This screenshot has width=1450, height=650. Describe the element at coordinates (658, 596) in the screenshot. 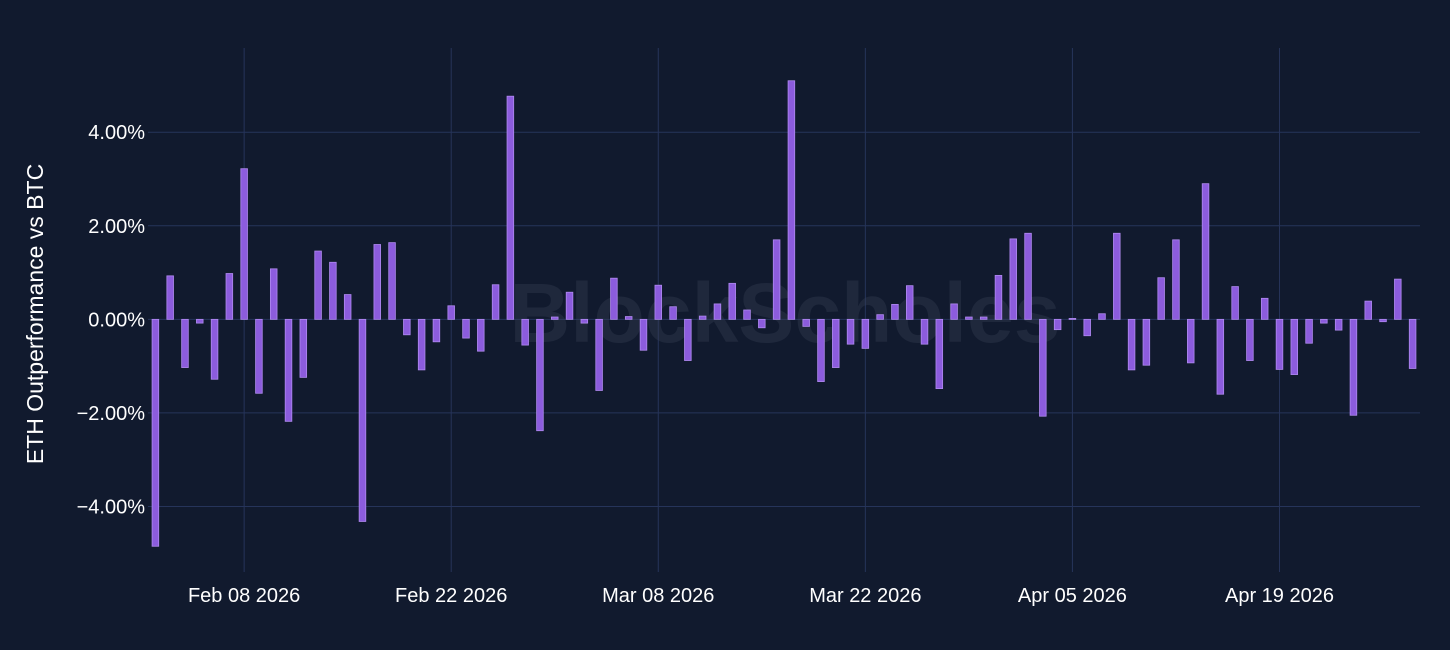

I see `x-tick-label: Mar 08 2026` at that location.